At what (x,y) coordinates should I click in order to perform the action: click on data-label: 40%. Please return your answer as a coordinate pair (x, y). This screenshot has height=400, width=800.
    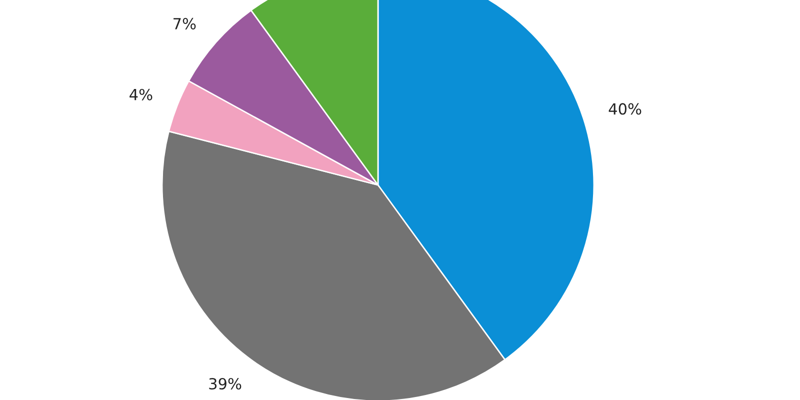
    Looking at the image, I should click on (625, 109).